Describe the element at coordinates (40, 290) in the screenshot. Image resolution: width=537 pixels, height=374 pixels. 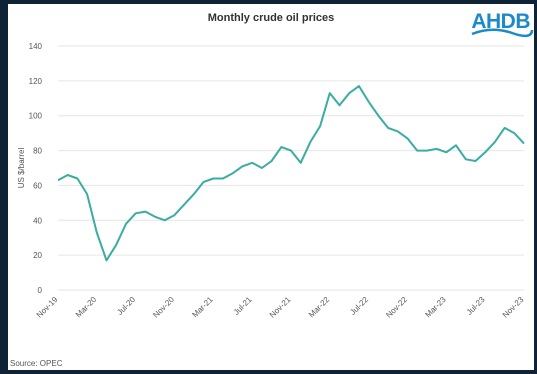
I see `y-tick-label: 0` at that location.